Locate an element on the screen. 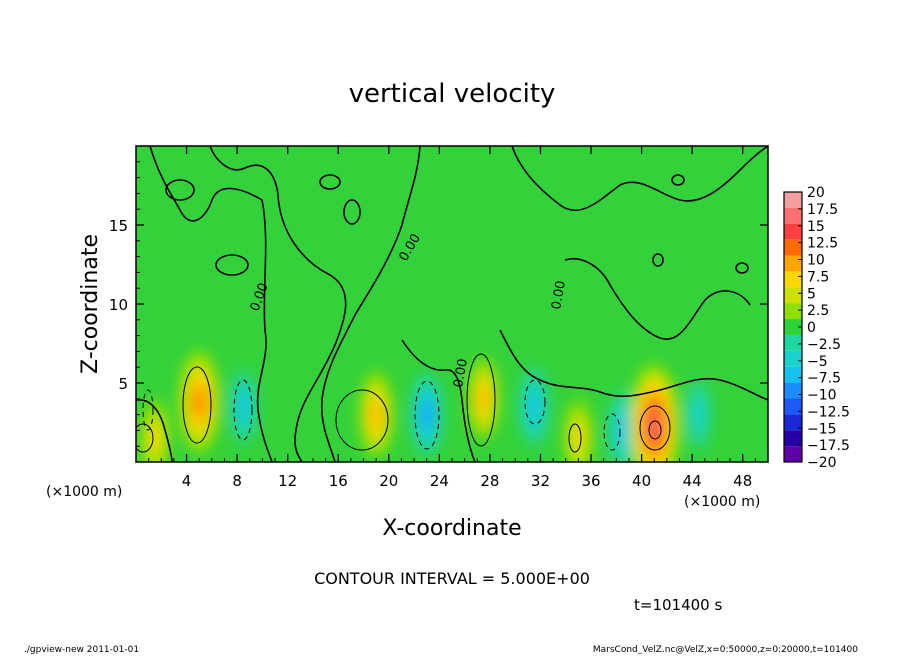 This screenshot has height=658, width=904. colorbar-label: −2.5 is located at coordinates (824, 345).